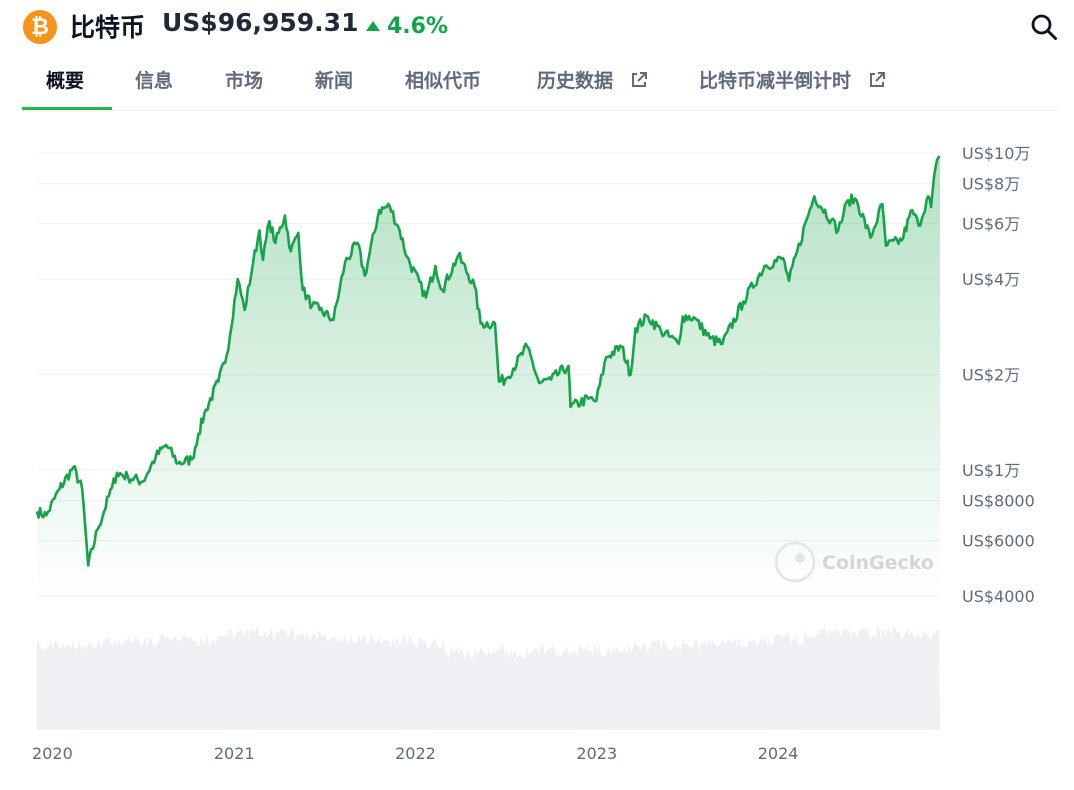  I want to click on tab-historical-data: 历史数据, so click(592, 82).